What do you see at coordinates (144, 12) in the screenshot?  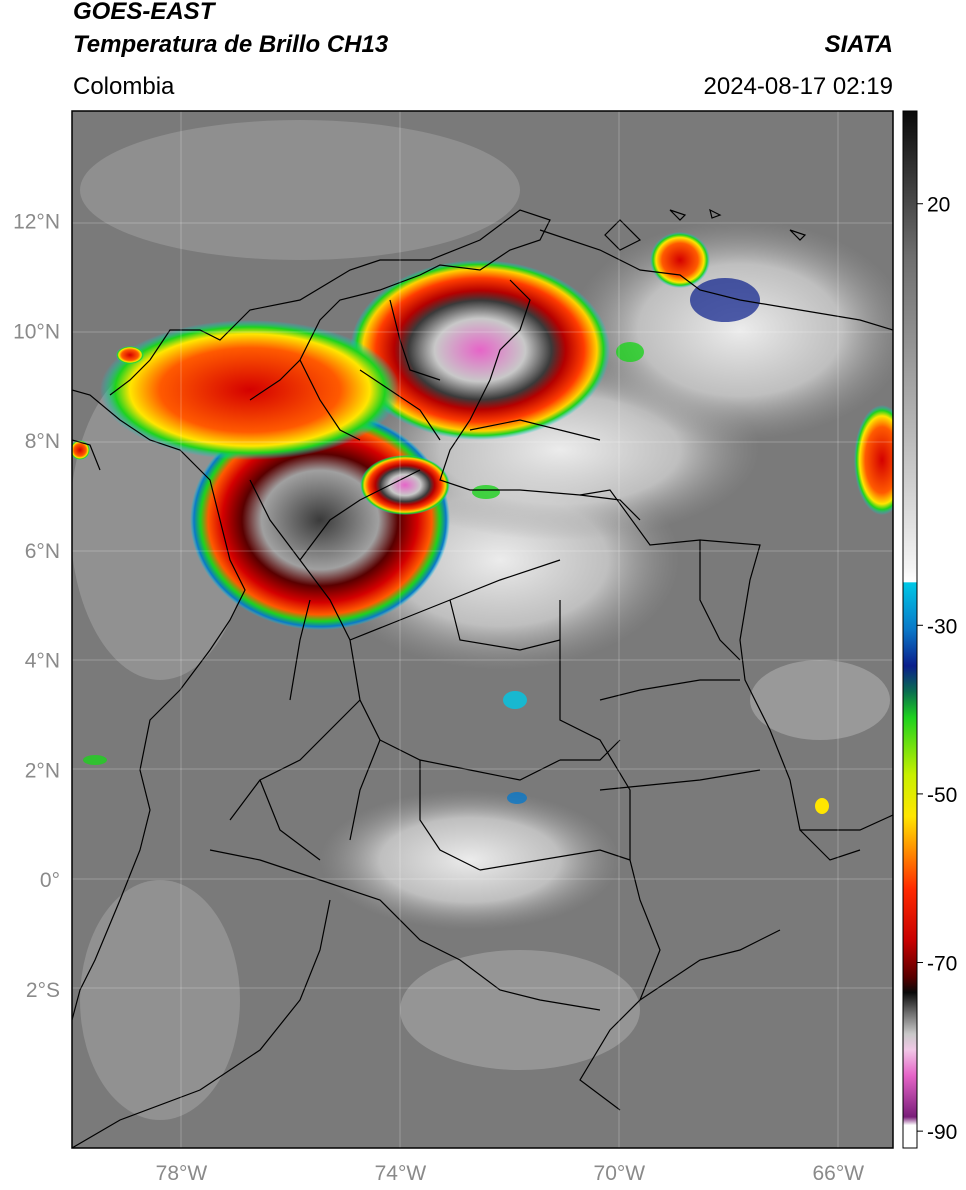 I see `satellite-title: GOES-EAST` at bounding box center [144, 12].